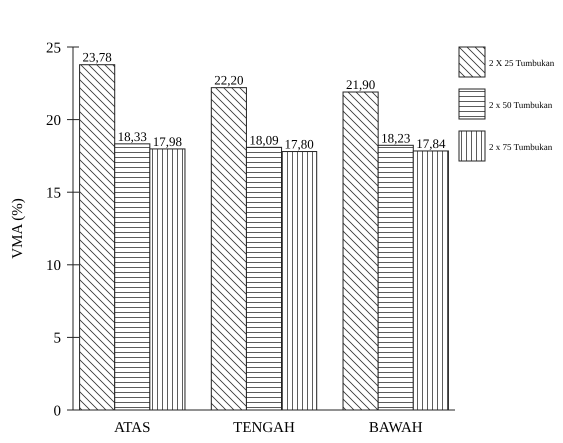 The width and height of the screenshot is (563, 443). I want to click on data-label: 18,33, so click(132, 136).